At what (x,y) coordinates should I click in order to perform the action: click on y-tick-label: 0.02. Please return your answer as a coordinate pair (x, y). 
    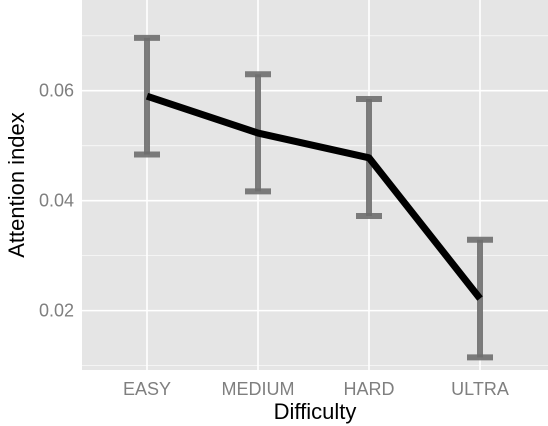
    Looking at the image, I should click on (56, 311).